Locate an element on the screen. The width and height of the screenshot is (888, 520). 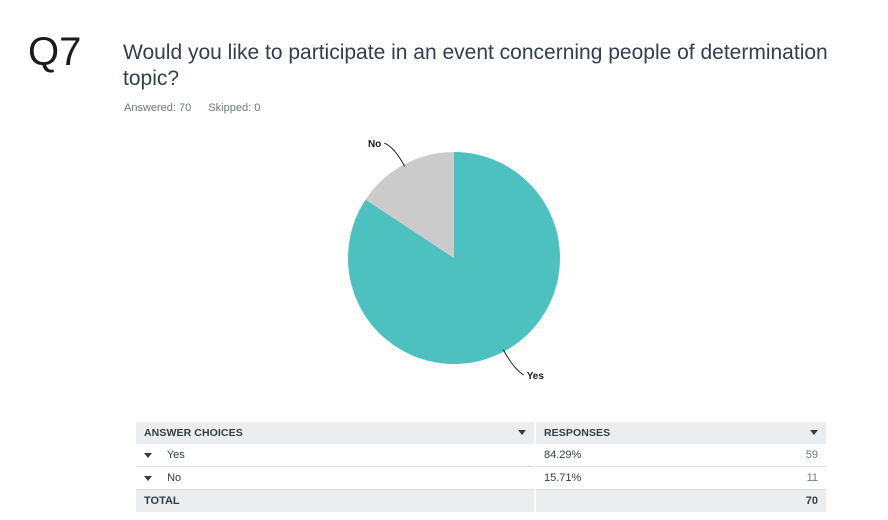
question-number: Q7 is located at coordinates (55, 52).